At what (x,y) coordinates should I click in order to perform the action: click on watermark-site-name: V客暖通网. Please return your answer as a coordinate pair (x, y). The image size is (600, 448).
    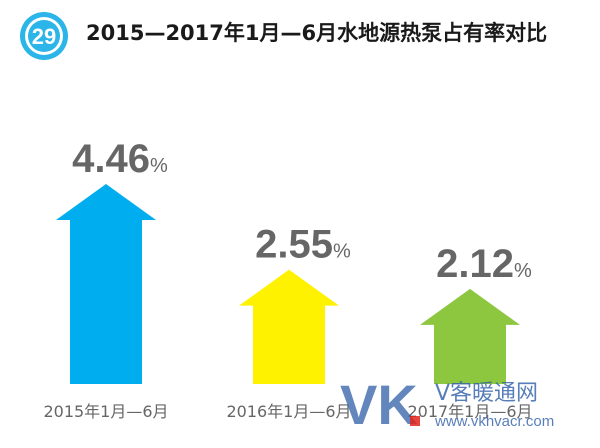
    Looking at the image, I should click on (486, 393).